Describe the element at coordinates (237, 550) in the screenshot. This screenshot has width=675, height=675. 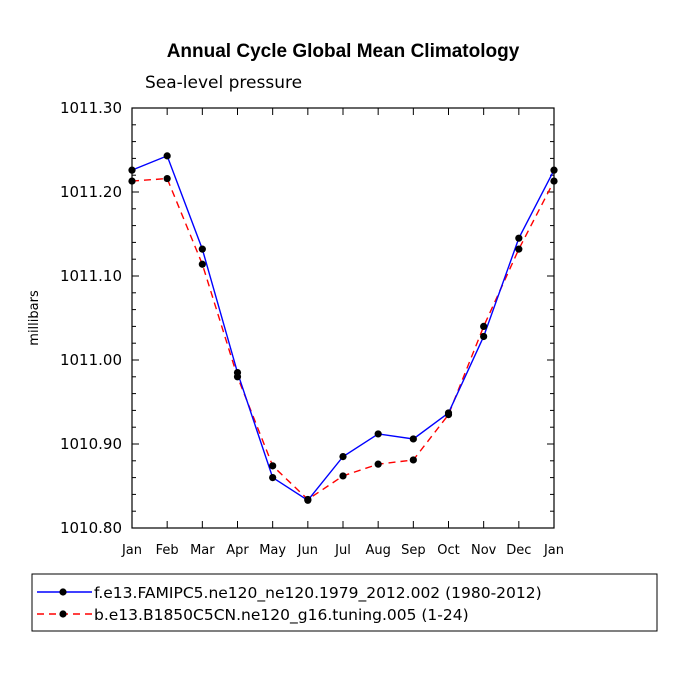
I see `x-tick-label: Apr` at that location.